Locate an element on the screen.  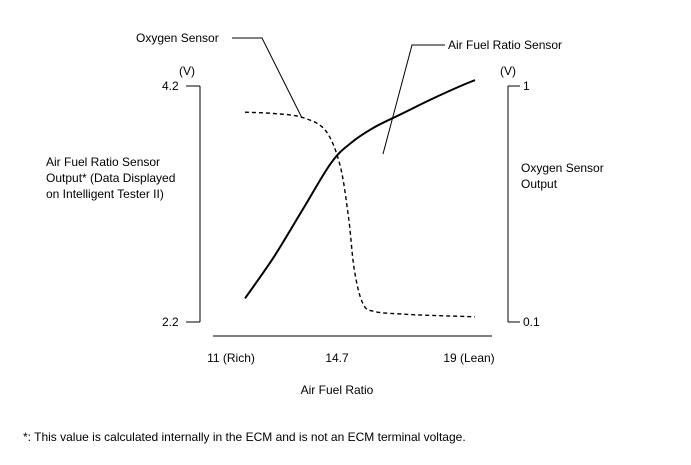
right-axis-title-line-2: Output is located at coordinates (539, 184).